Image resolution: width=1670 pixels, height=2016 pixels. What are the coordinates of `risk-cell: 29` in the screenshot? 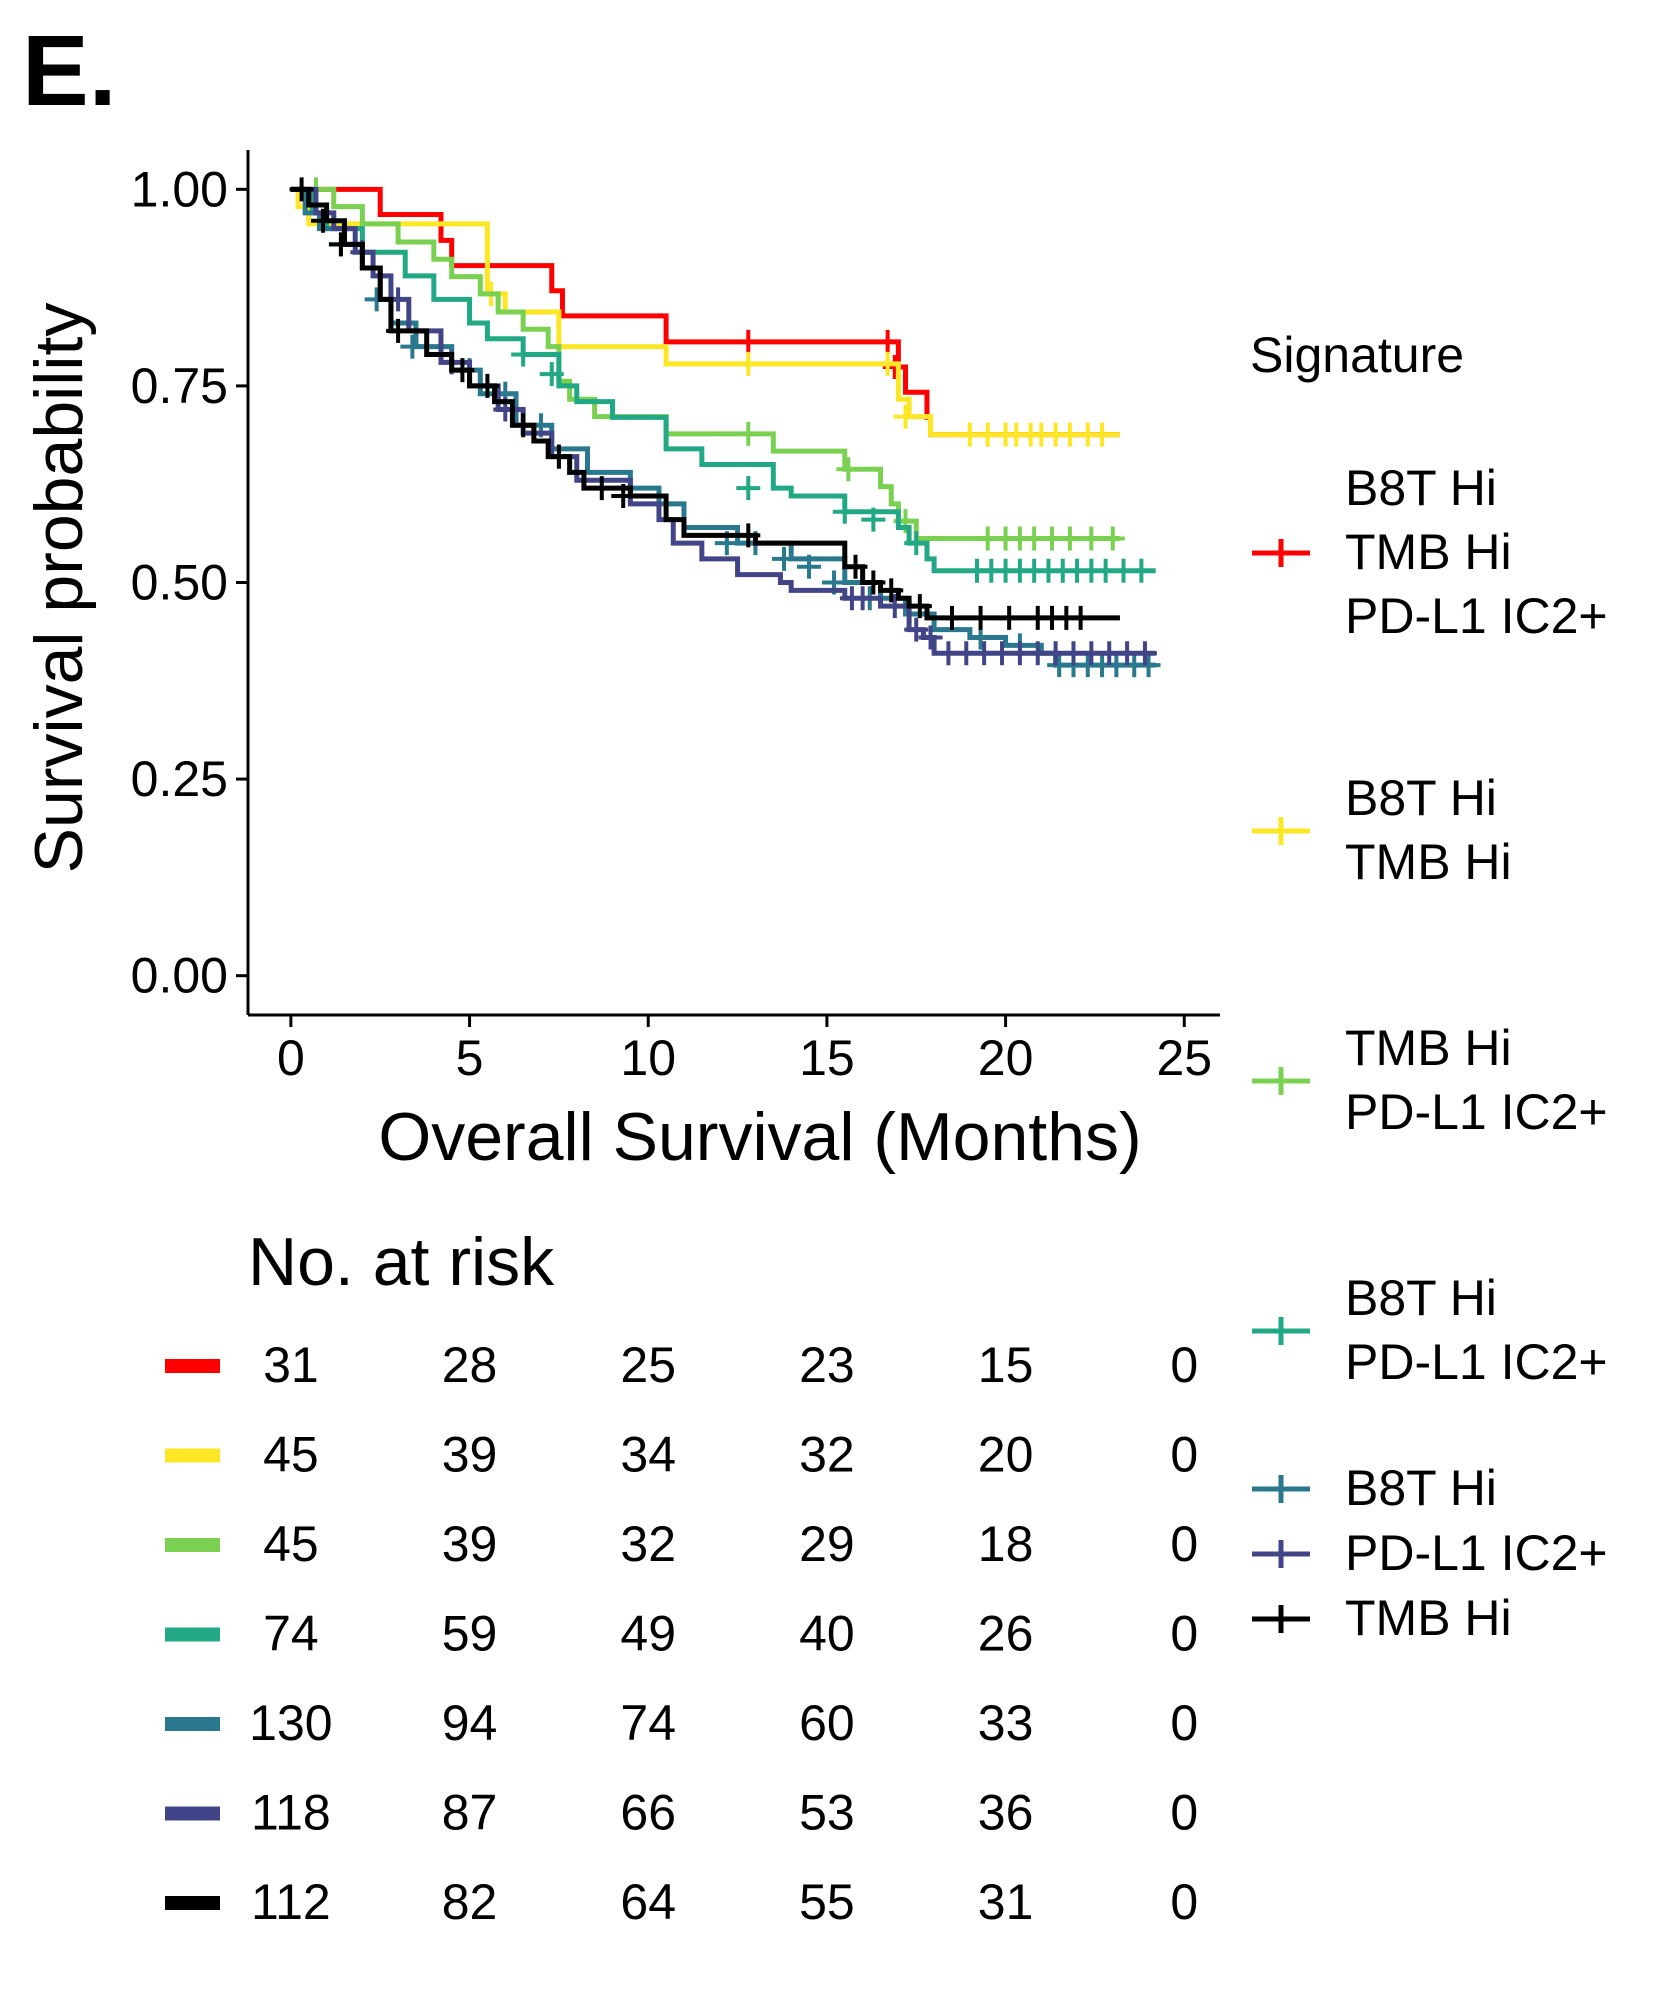 It's located at (827, 1544).